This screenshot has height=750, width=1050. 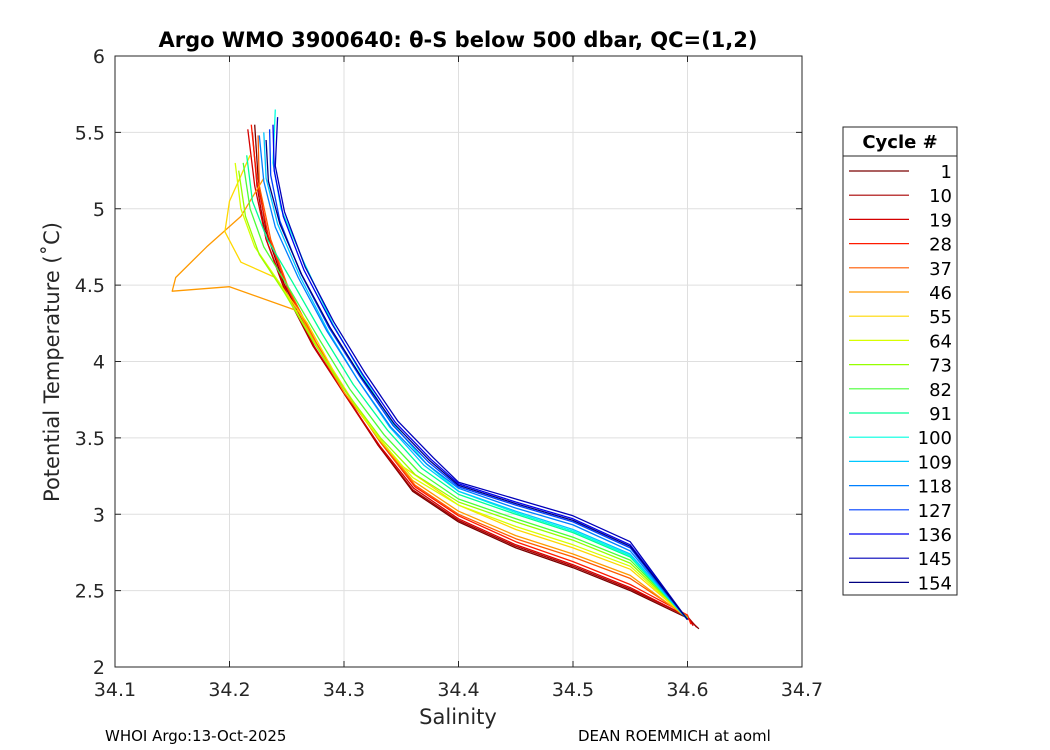 What do you see at coordinates (899, 142) in the screenshot?
I see `legend-title: Cycle #` at bounding box center [899, 142].